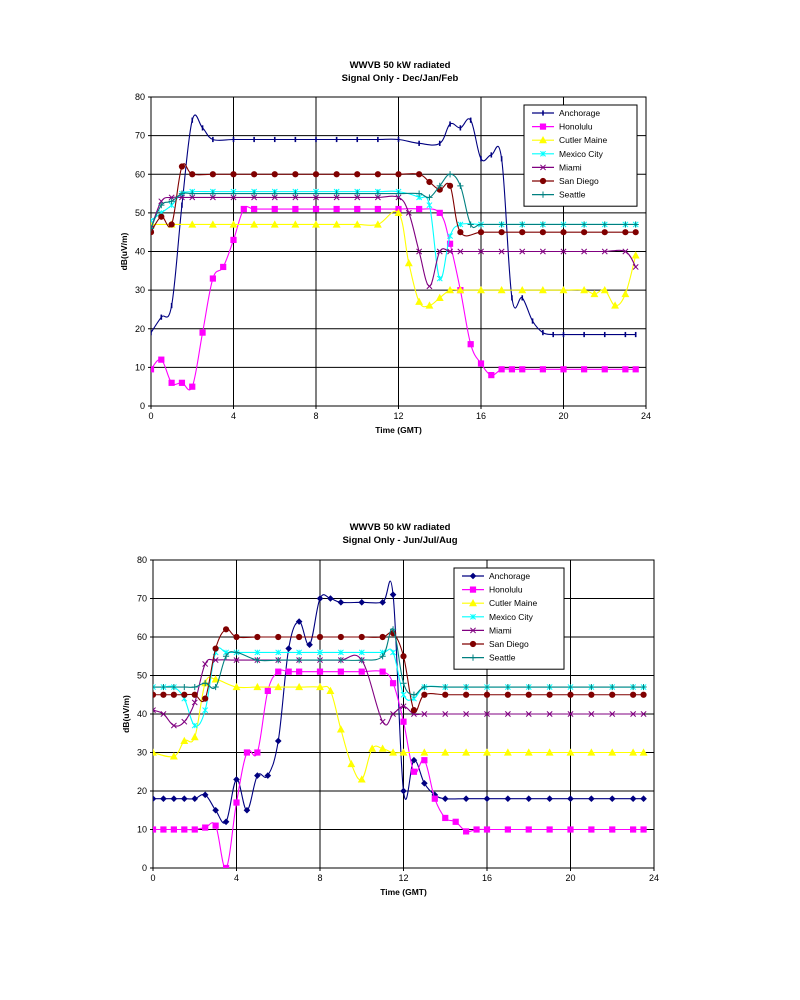 This screenshot has width=800, height=1000. What do you see at coordinates (395, 201) in the screenshot?
I see `series-seattle` at bounding box center [395, 201].